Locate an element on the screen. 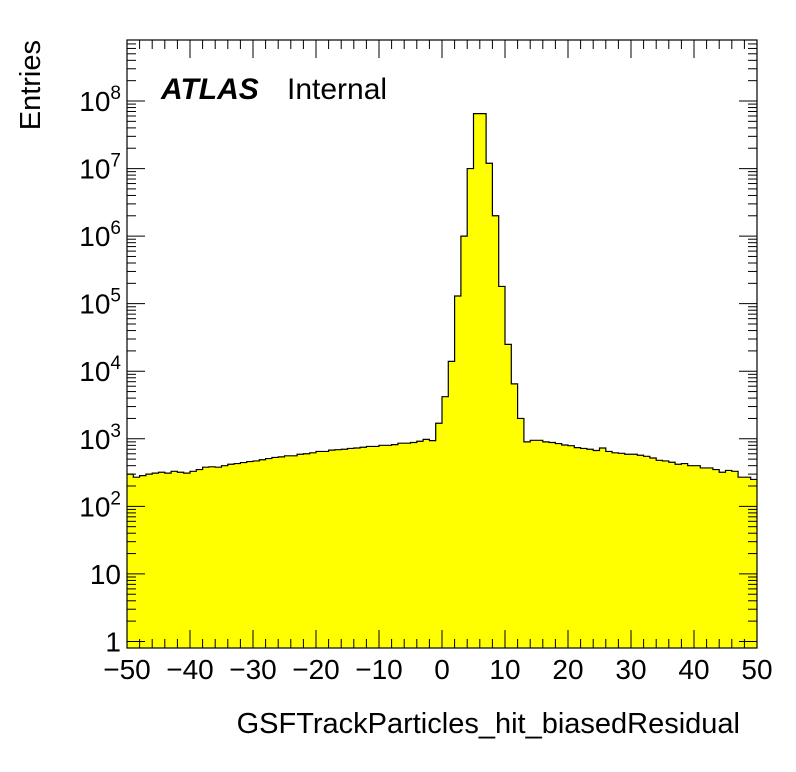 The image size is (796, 772). y-tick-label: 10⁷ is located at coordinates (100, 168).